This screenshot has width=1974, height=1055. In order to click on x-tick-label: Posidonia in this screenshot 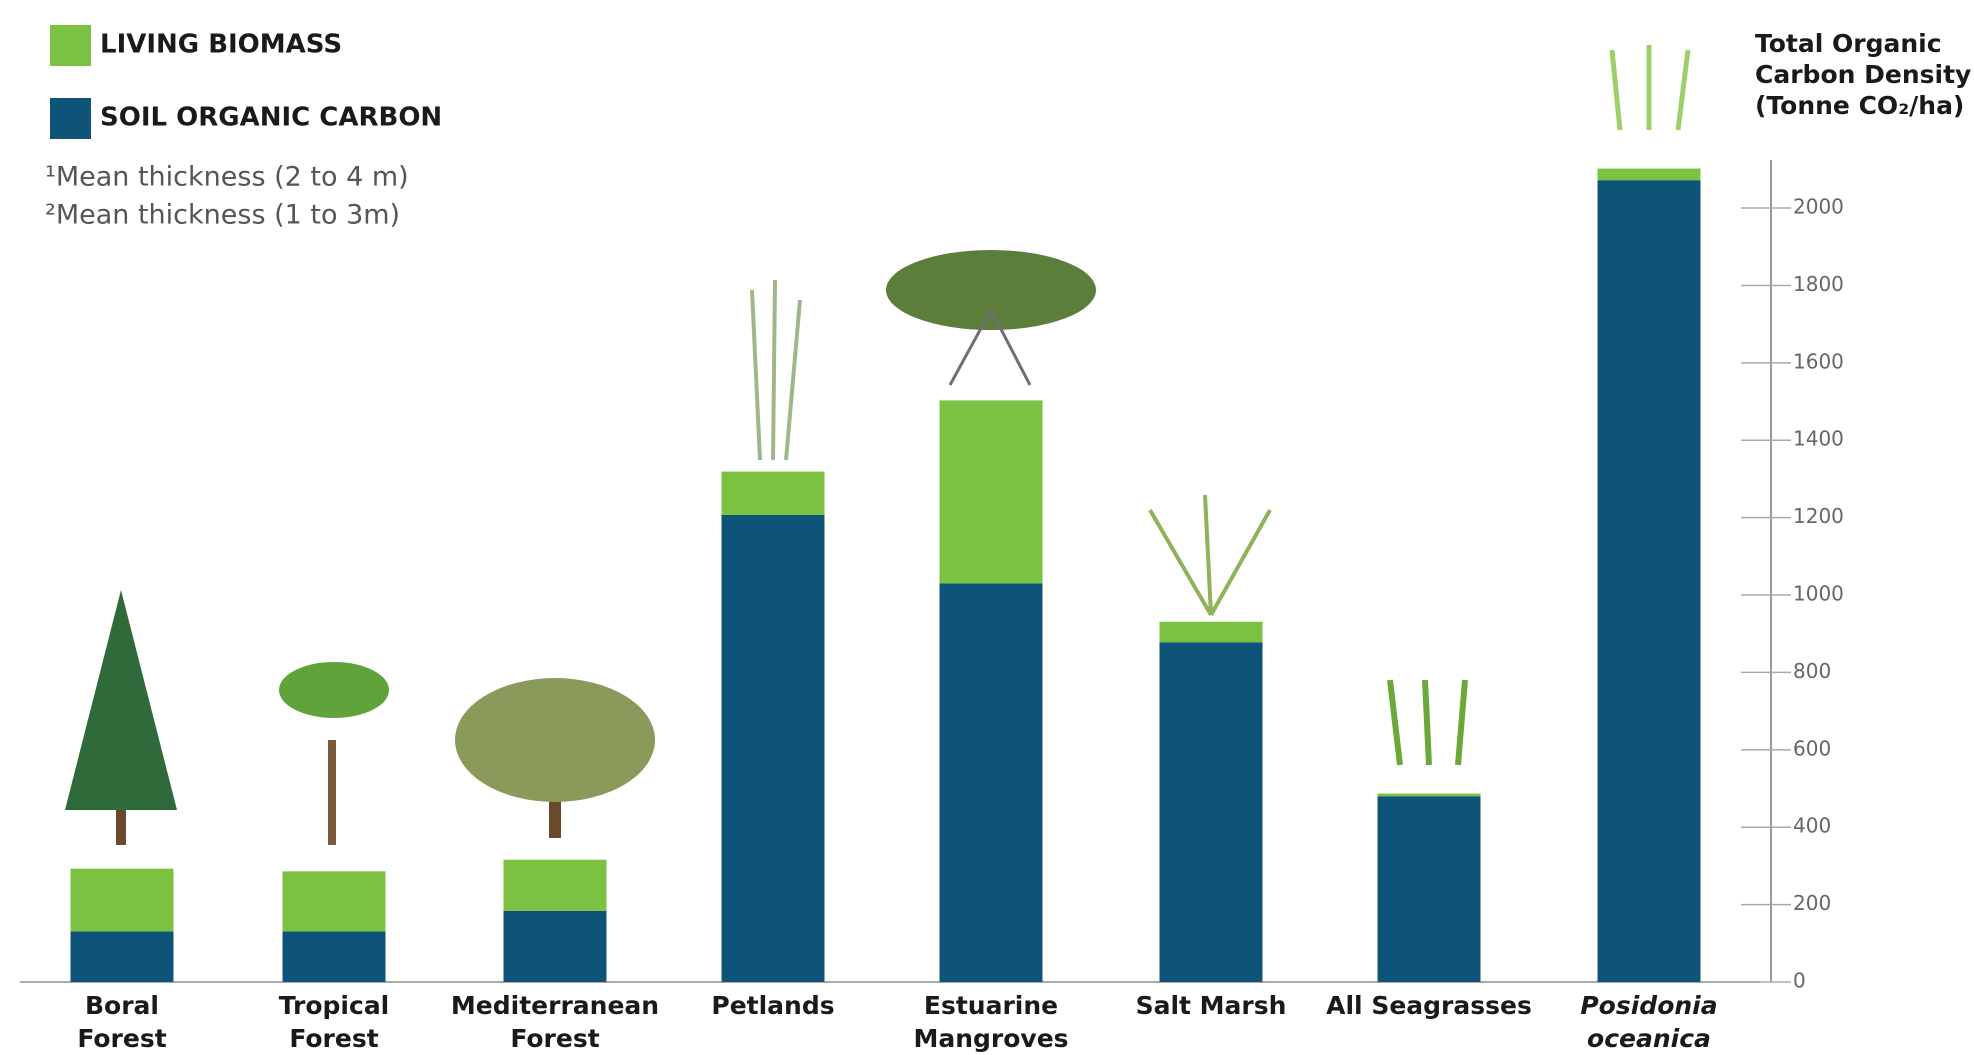, I will do `click(1648, 1005)`.